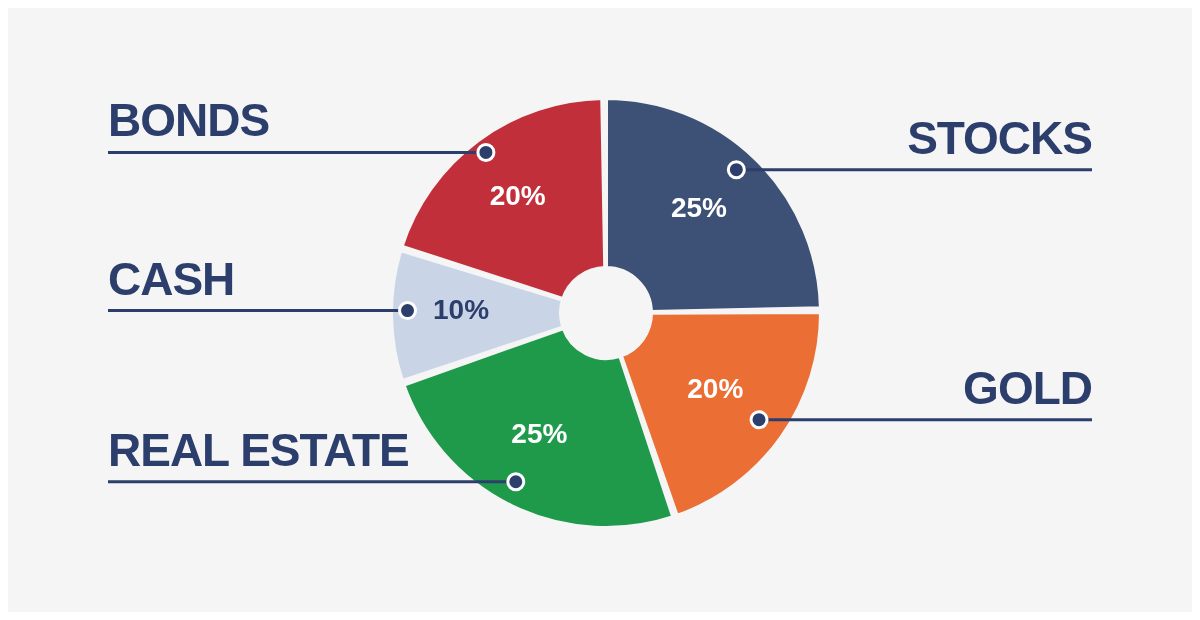  Describe the element at coordinates (1027, 387) in the screenshot. I see `slice-label: GOLD` at that location.